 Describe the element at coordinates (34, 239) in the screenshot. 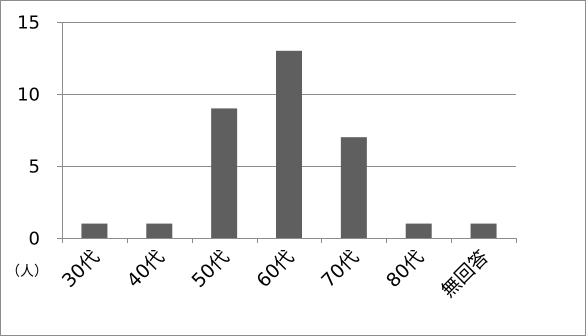

I see `y-tick-label: 0` at that location.